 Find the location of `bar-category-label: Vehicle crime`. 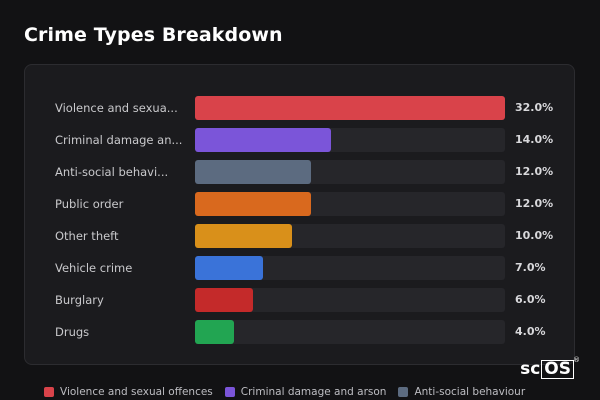

bar-category-label: Vehicle crime is located at coordinates (94, 268).